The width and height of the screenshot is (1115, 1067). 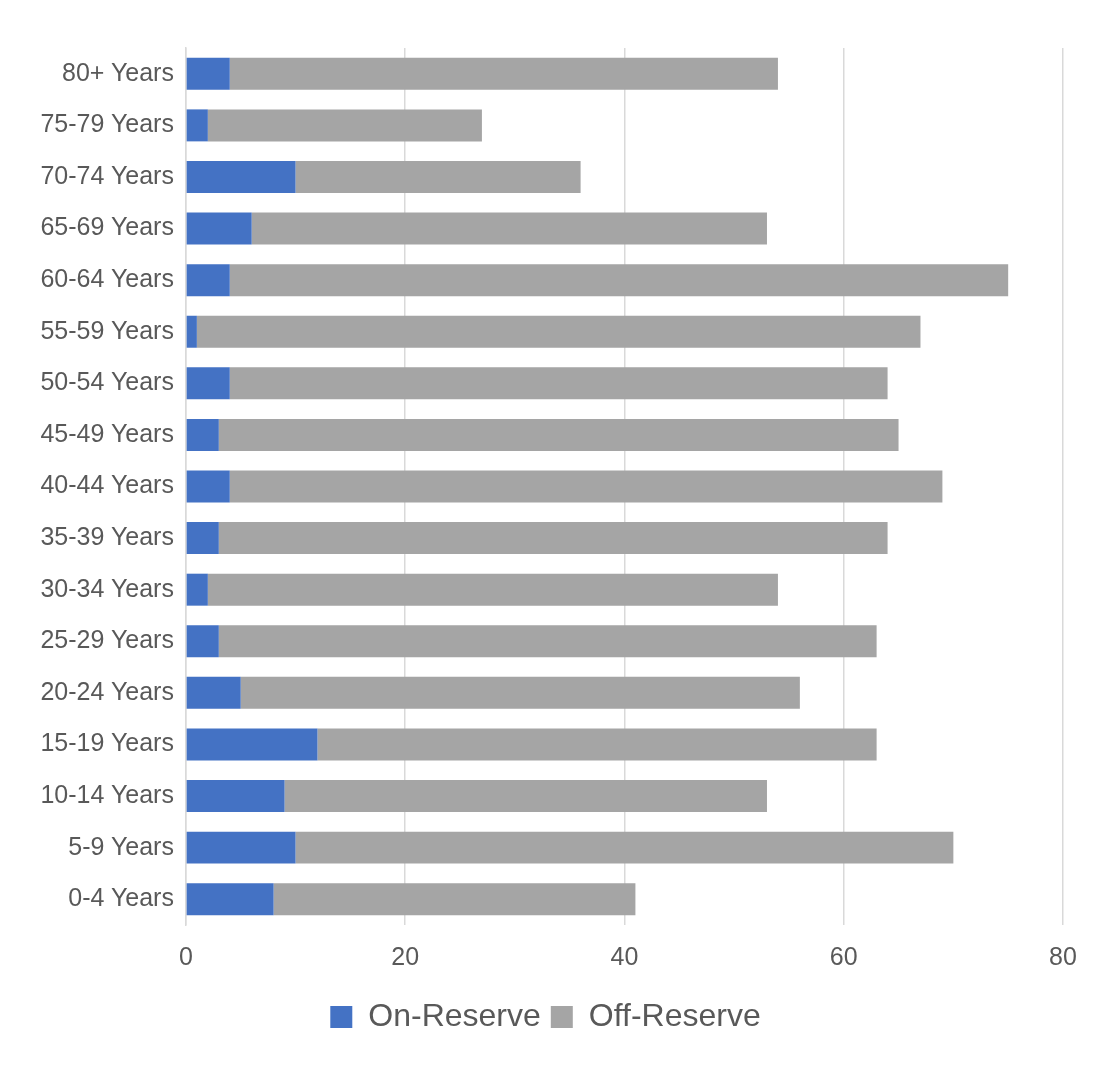 I want to click on y-tick-label: 65-69 Years, so click(x=107, y=226).